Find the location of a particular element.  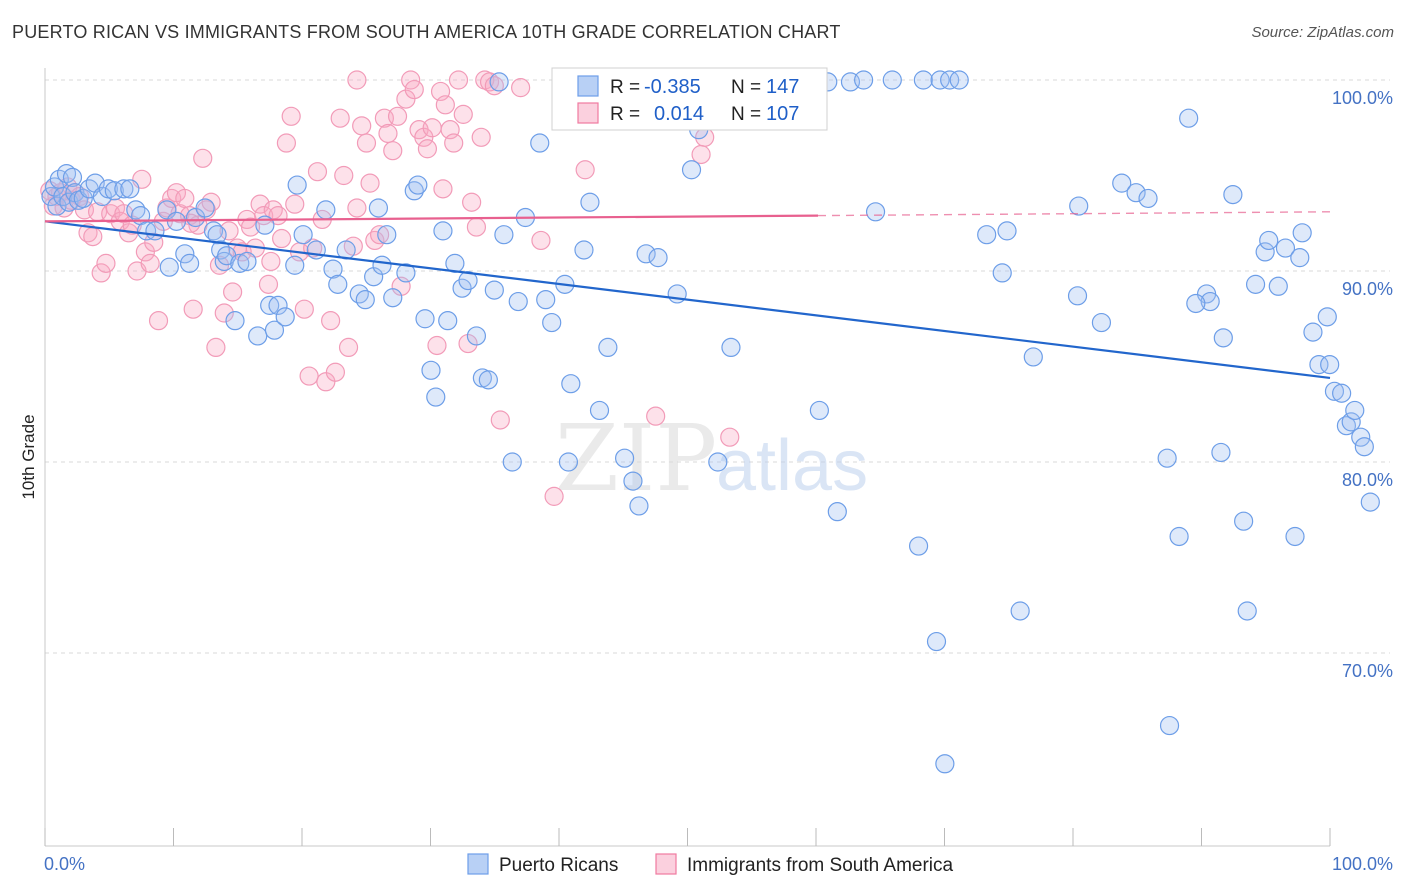

watermark: ZIP atlas is located at coordinates (711, 458).